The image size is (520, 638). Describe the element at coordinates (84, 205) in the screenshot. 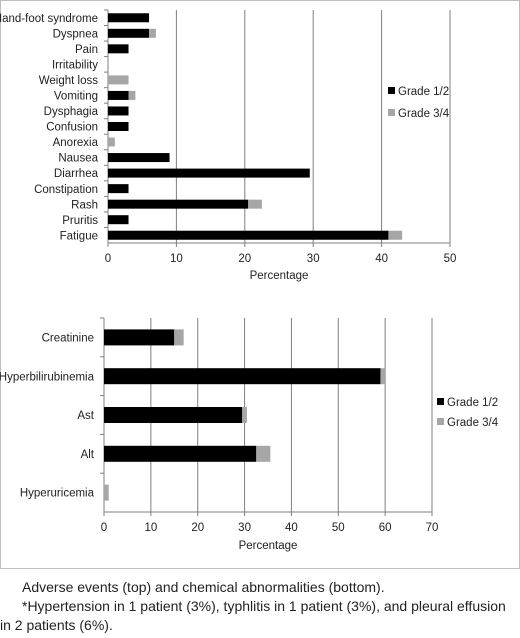

I see `category-label: Rash` at that location.